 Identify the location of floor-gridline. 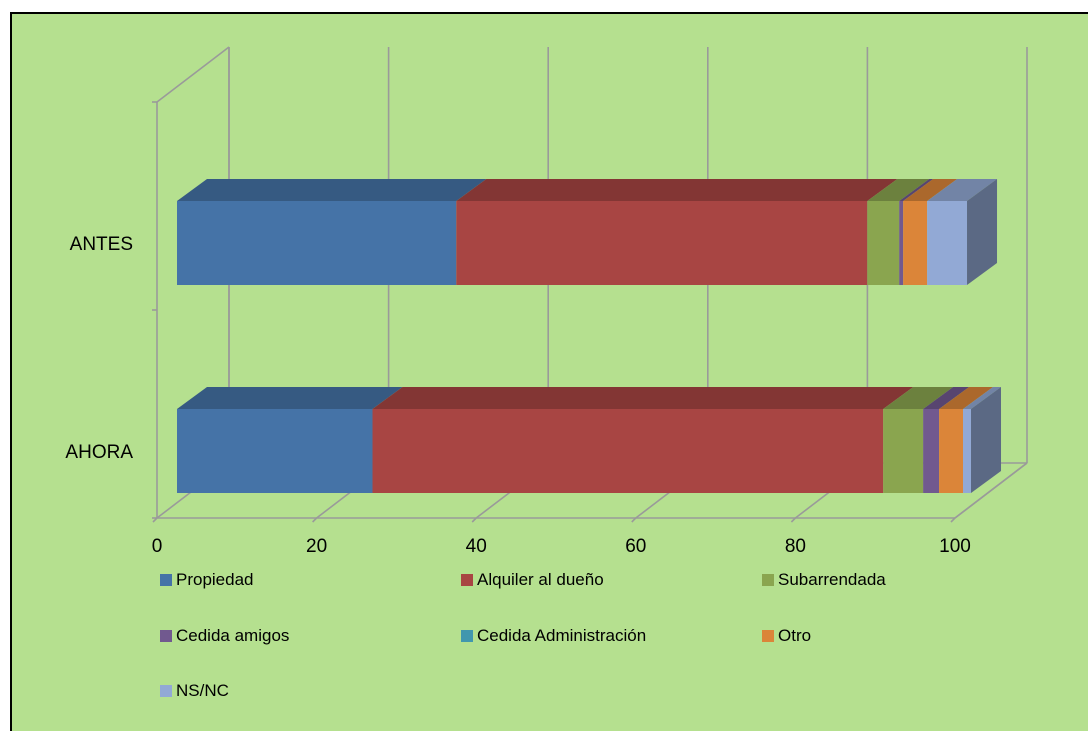
(991, 490).